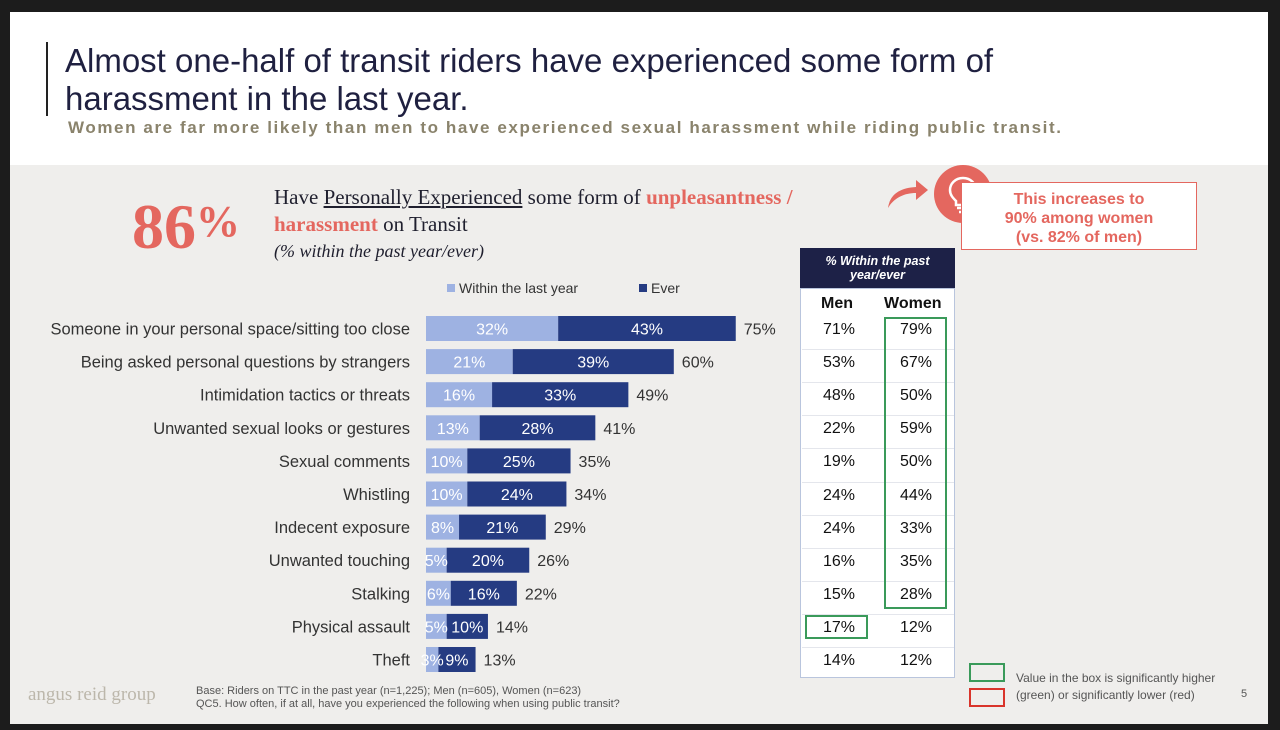 The width and height of the screenshot is (1280, 730). Describe the element at coordinates (643, 288) in the screenshot. I see `legend-swatch` at that location.